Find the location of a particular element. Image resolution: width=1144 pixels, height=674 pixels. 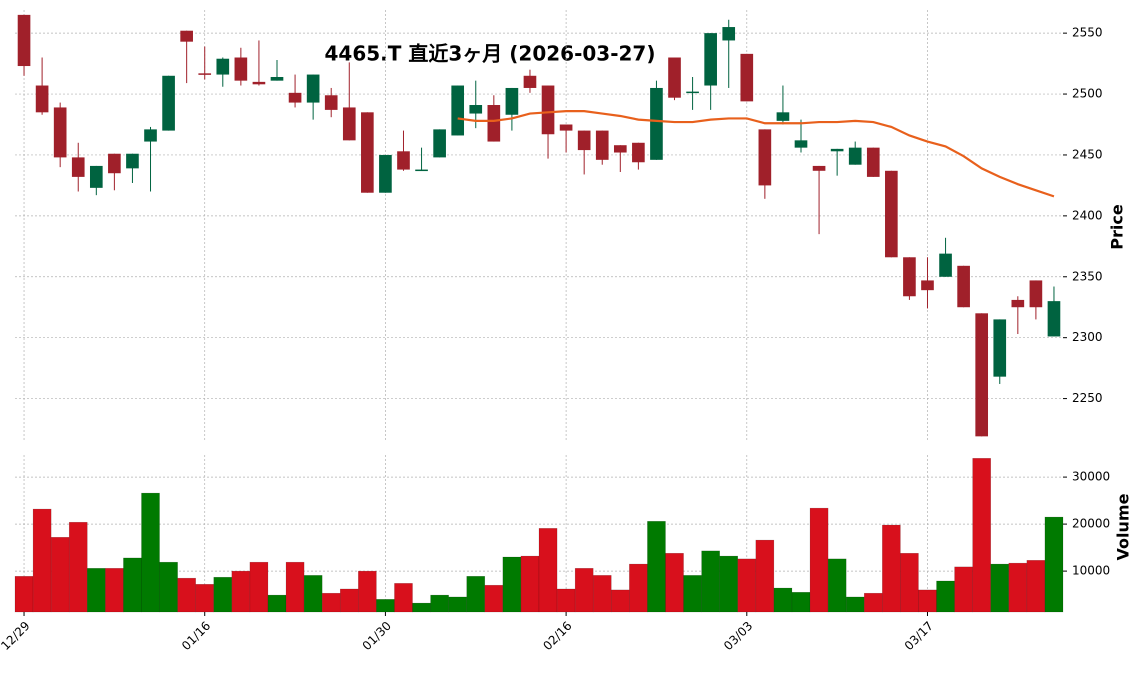

chart-title: 4465.T 直近3ヶ月 (2026-03-27) is located at coordinates (490, 54).